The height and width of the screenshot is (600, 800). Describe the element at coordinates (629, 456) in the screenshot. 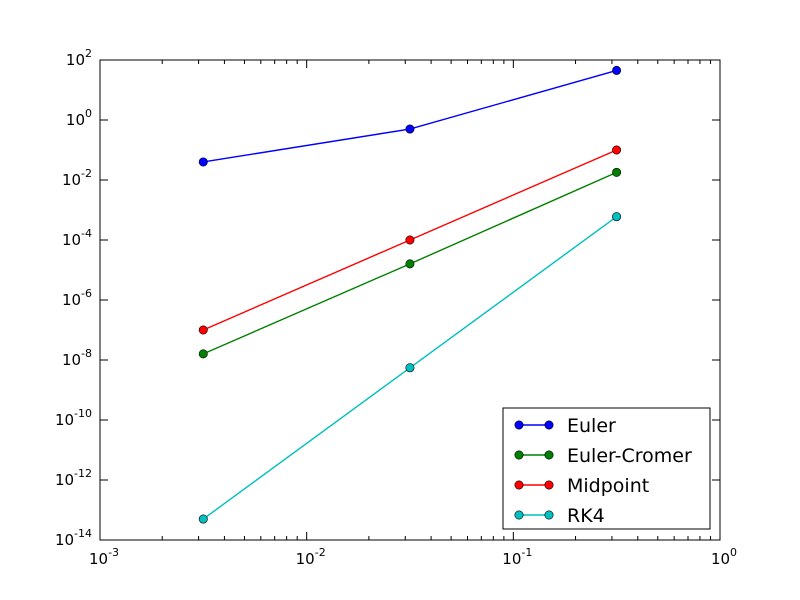

I see `legend-label-euler-cromer: Euler-Cromer` at that location.